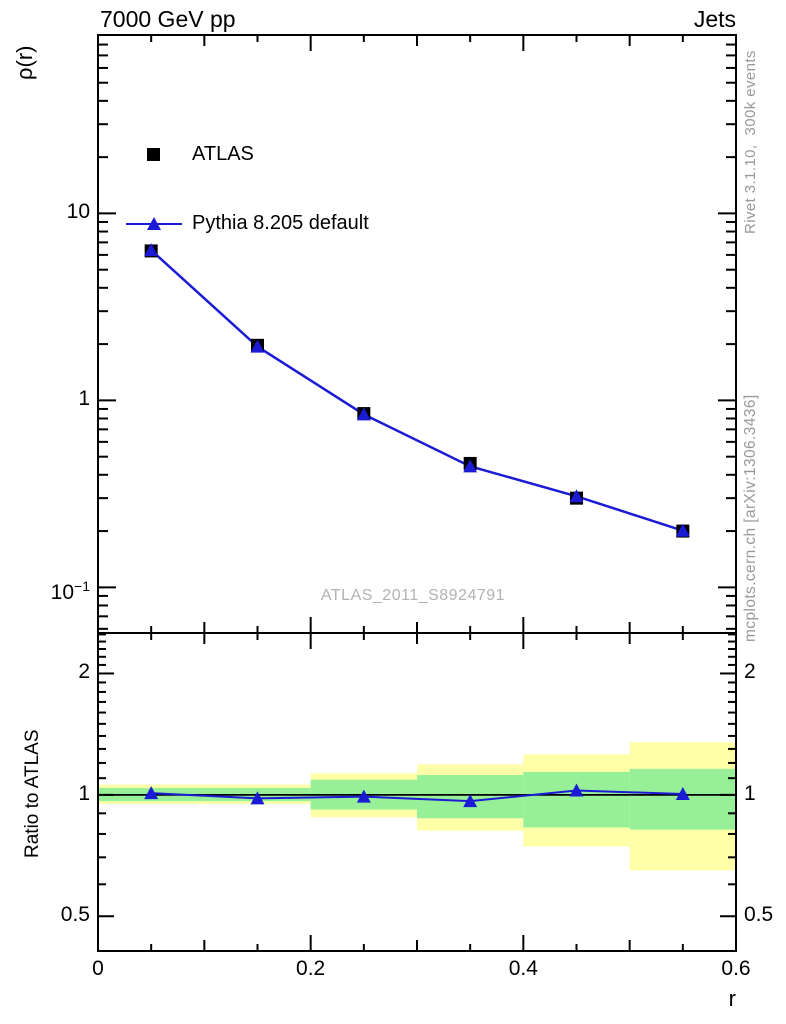 The height and width of the screenshot is (1024, 786). I want to click on ratio-y-tick-label-right: 1, so click(750, 793).